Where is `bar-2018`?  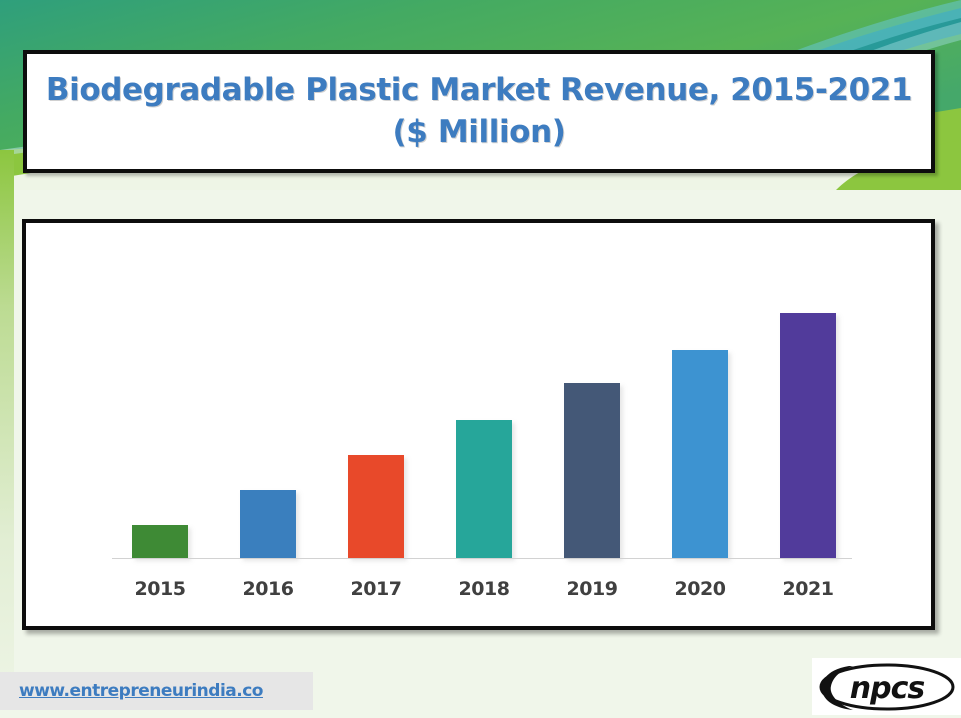
bar-2018 is located at coordinates (485, 490).